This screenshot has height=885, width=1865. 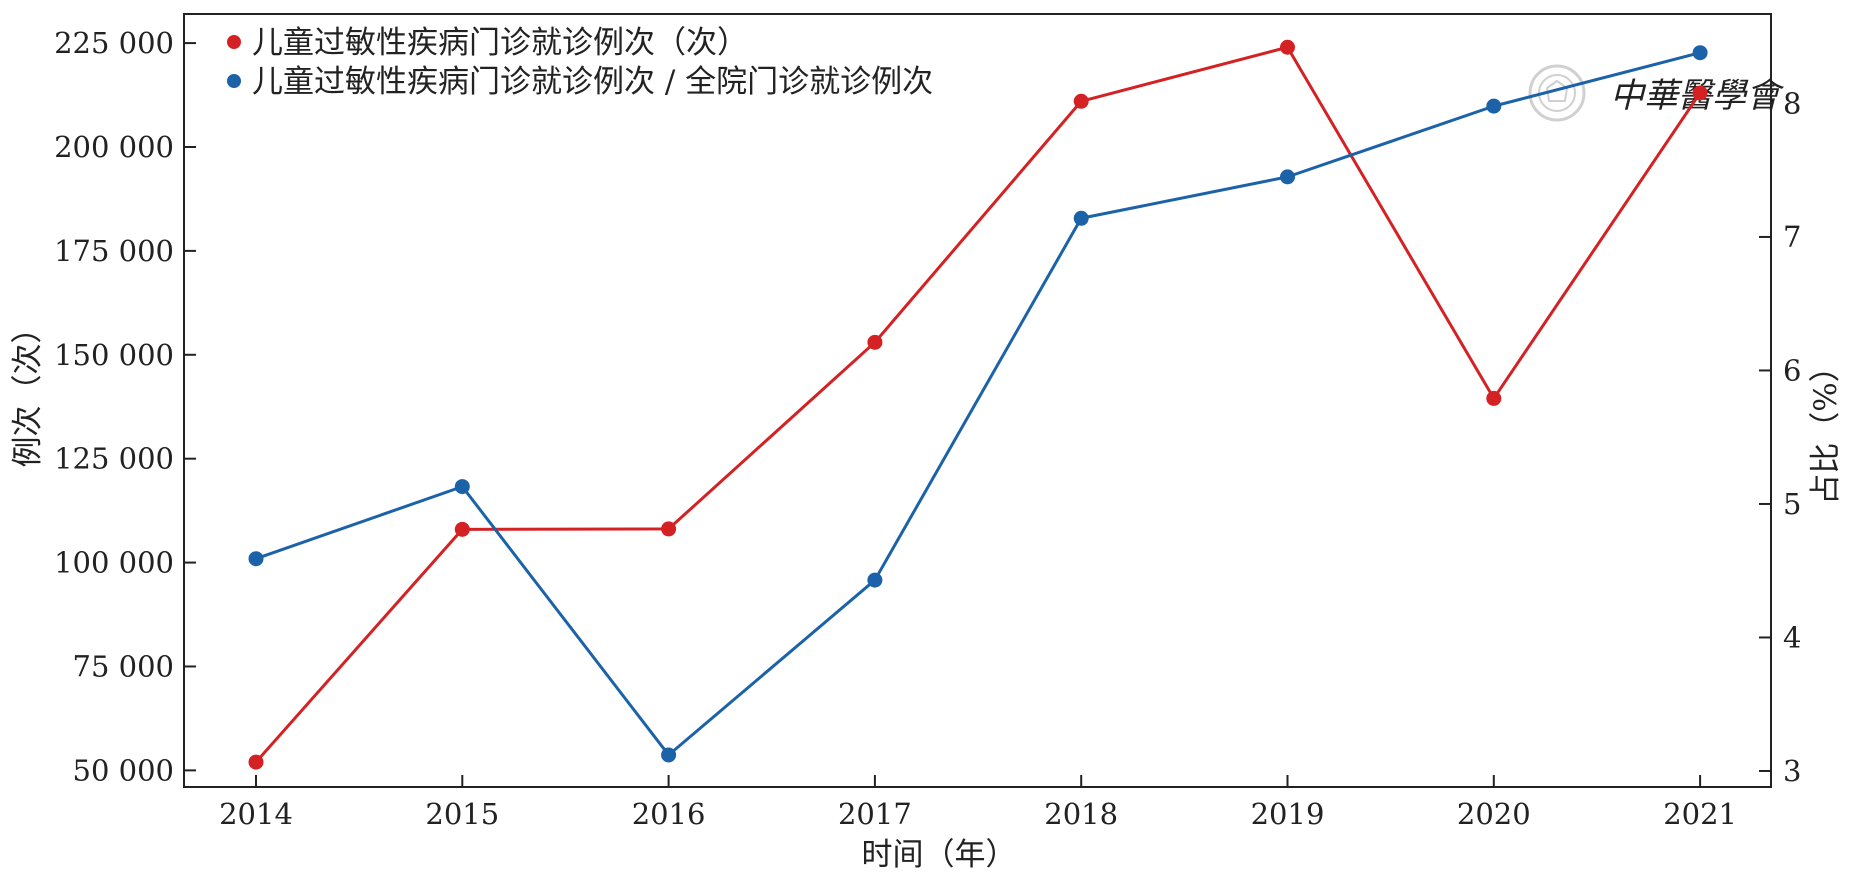 I want to click on left-tick-label: 75 000, so click(x=123, y=666).